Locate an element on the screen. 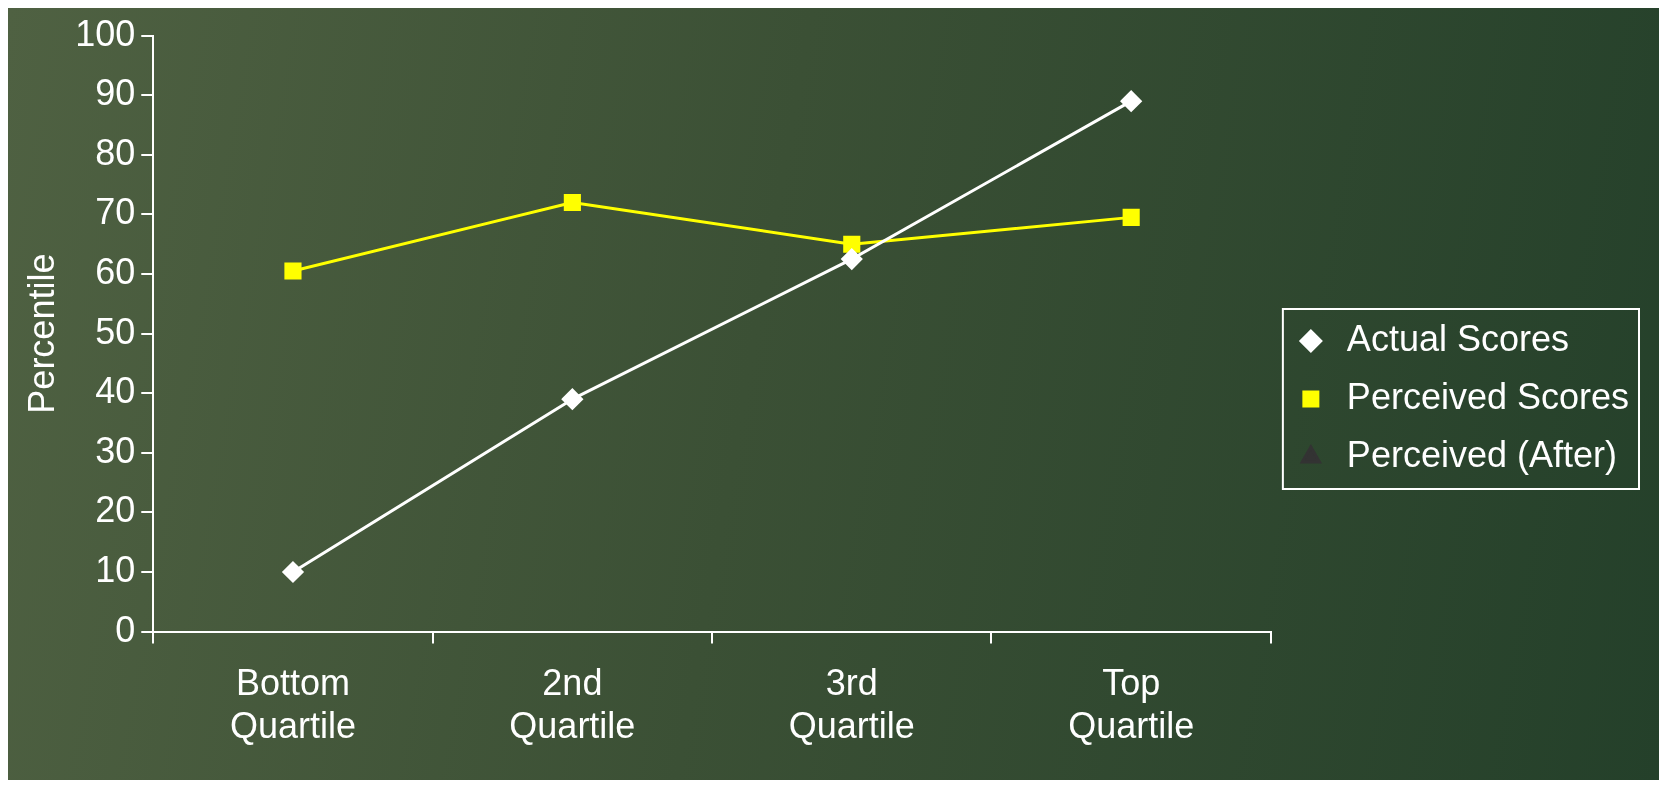 This screenshot has height=788, width=1667. x-tick-label: 3rd Quartile is located at coordinates (851, 704).